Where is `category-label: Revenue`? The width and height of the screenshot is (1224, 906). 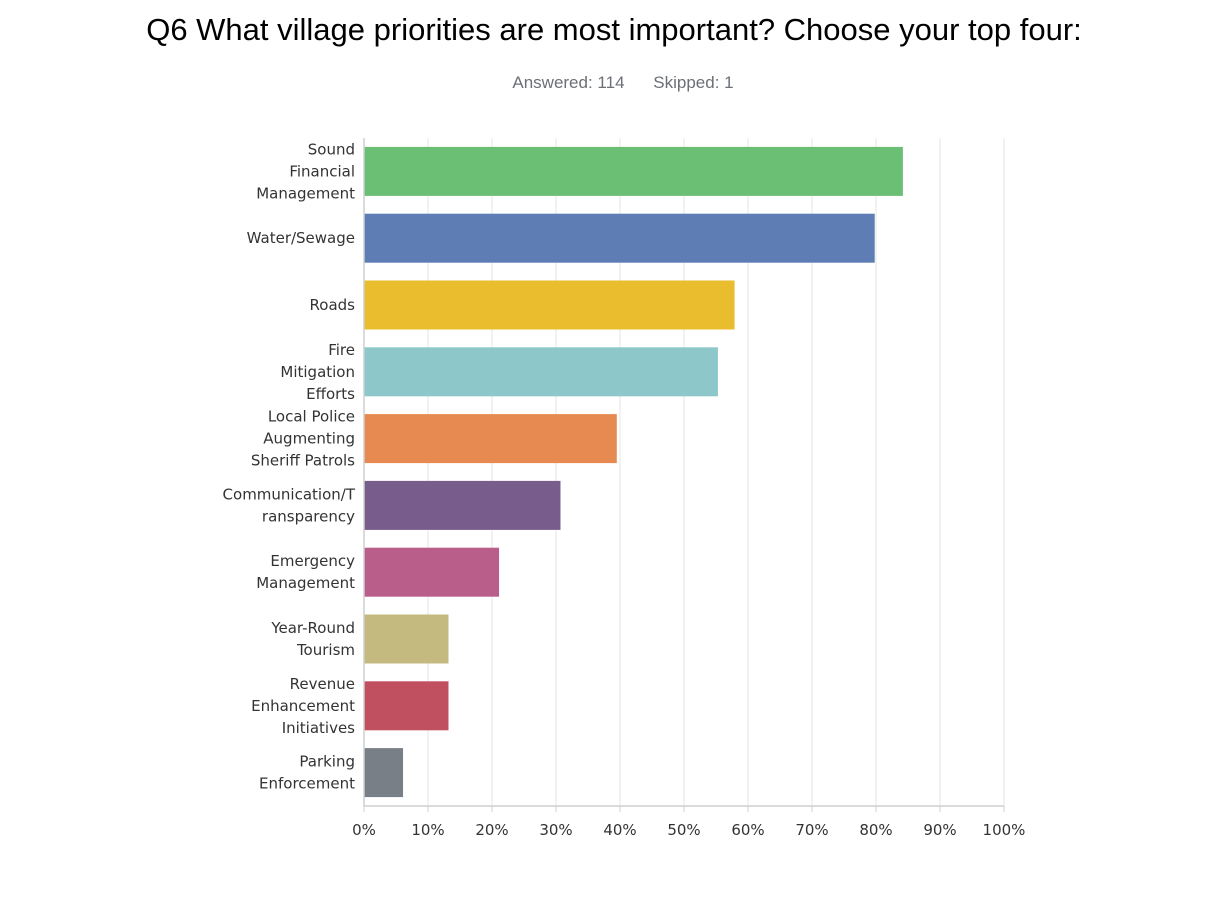
category-label: Revenue is located at coordinates (322, 684).